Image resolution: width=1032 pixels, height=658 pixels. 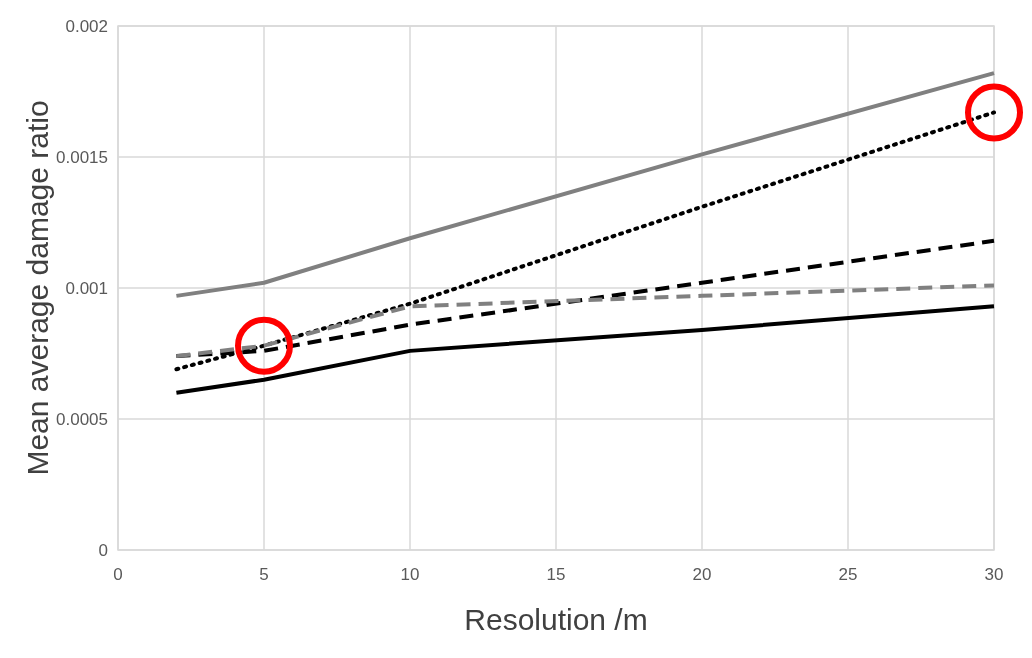 I want to click on x-tick-label: 25, so click(x=848, y=574).